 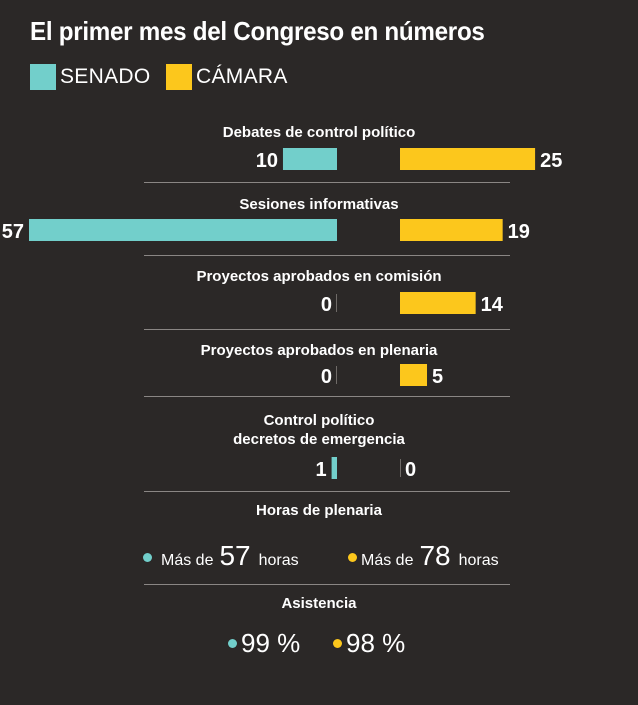 What do you see at coordinates (410, 470) in the screenshot?
I see `value-label-camara: 0` at bounding box center [410, 470].